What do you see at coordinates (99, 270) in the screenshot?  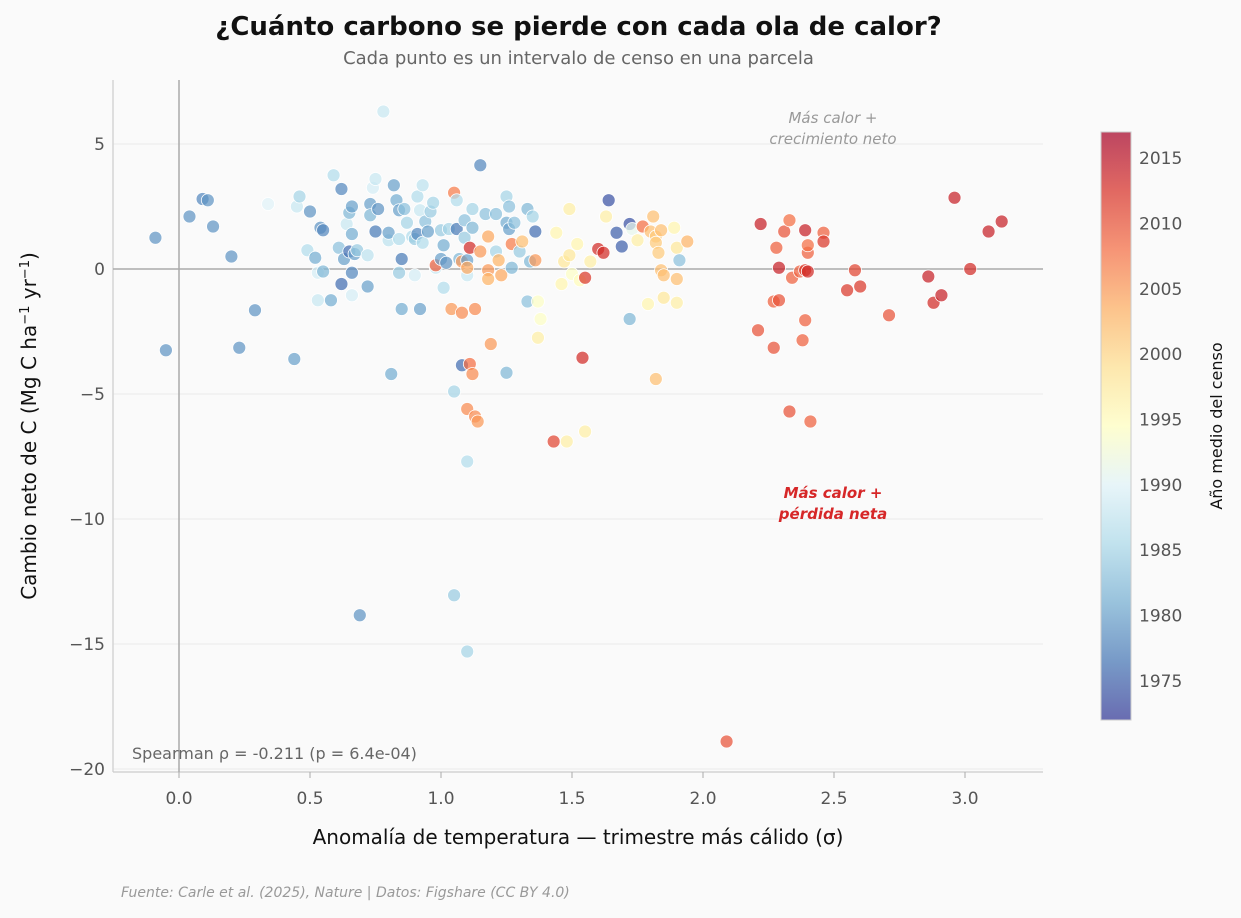 I see `y-tick-label: 0` at bounding box center [99, 270].